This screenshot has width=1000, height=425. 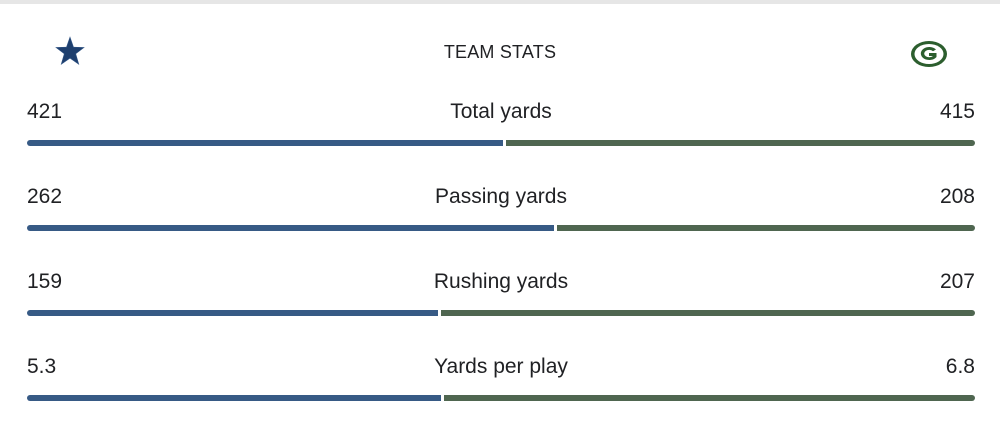 I want to click on away-stat-value: 5.3, so click(x=42, y=366).